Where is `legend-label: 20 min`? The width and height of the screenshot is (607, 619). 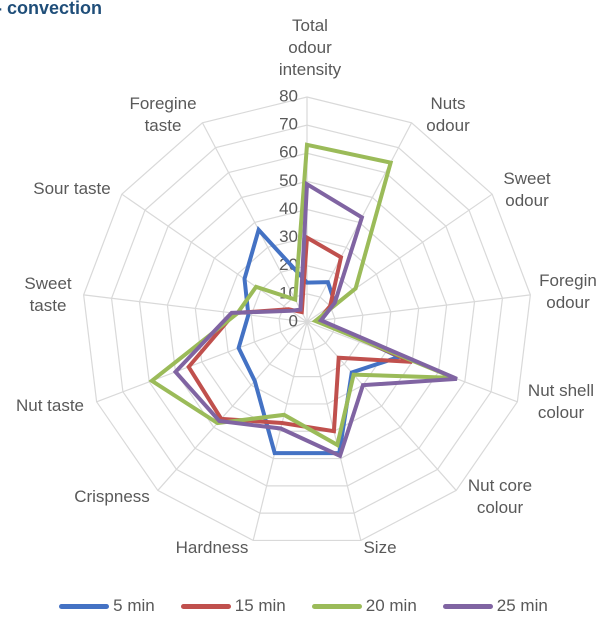
legend-label: 20 min is located at coordinates (391, 605).